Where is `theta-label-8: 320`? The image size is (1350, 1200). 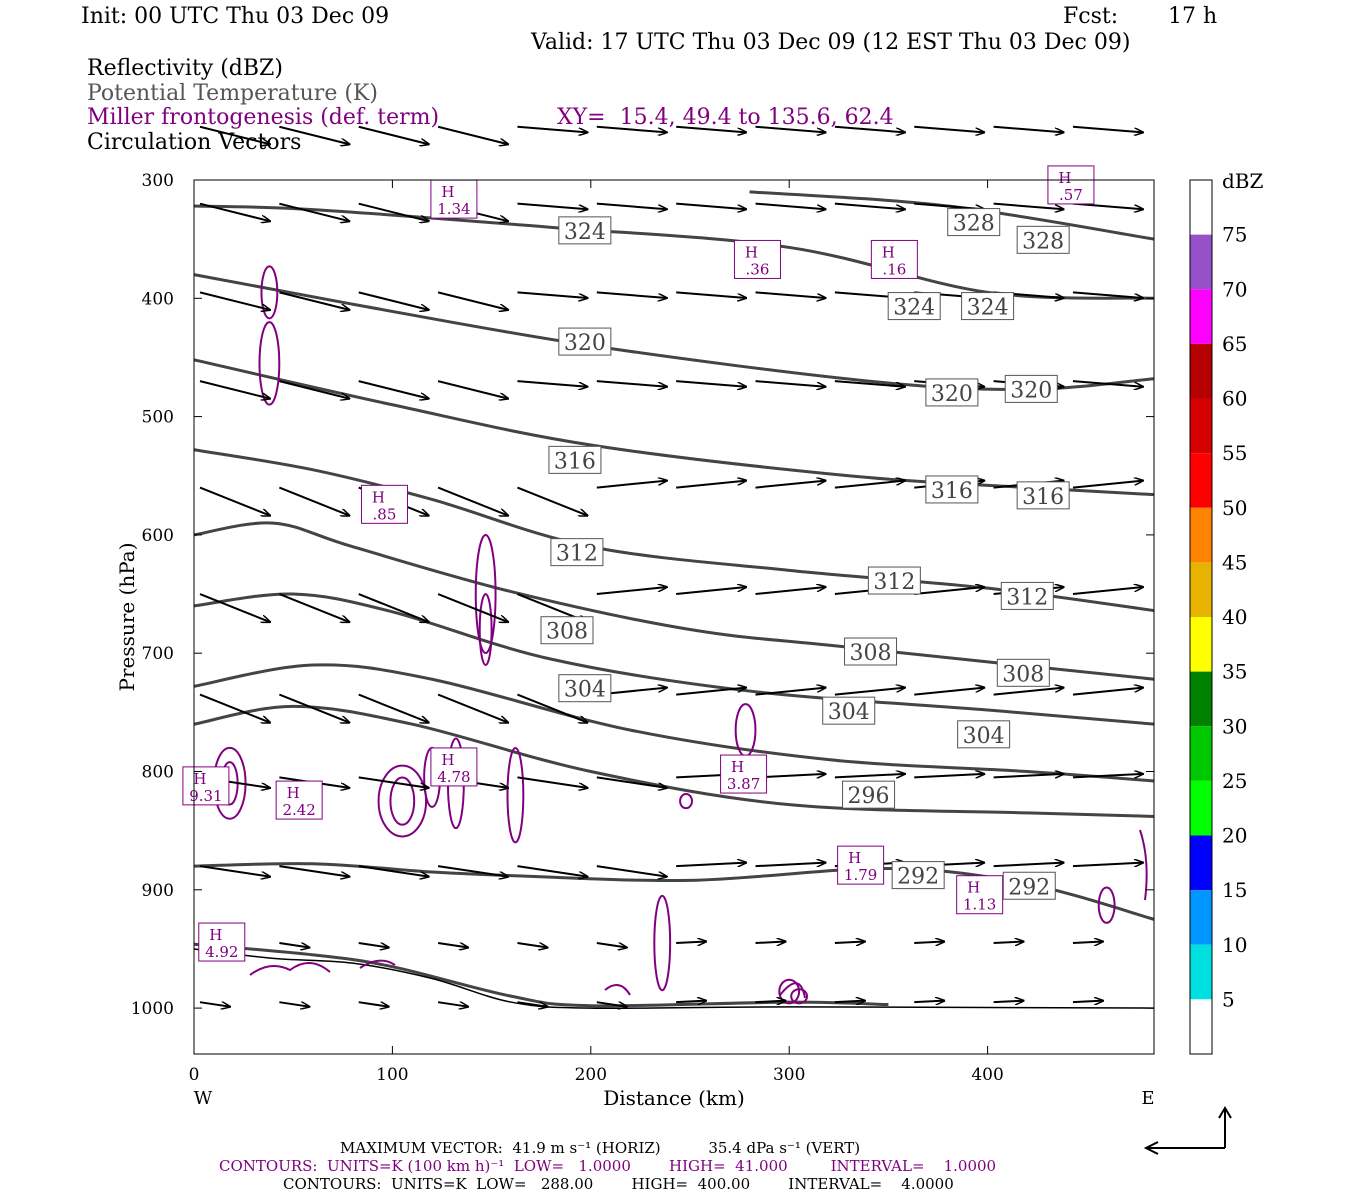
theta-label-8: 320 is located at coordinates (1031, 390).